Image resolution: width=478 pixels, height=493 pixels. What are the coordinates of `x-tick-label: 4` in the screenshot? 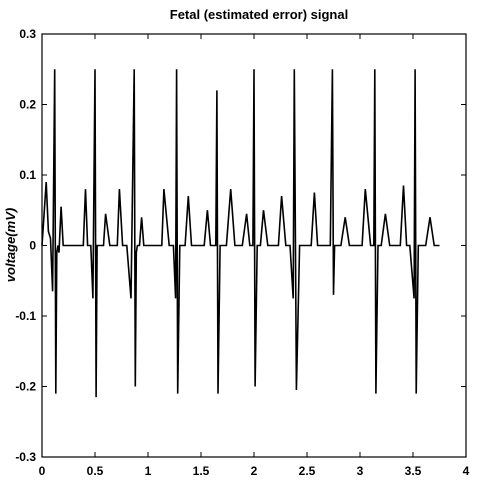 It's located at (466, 471).